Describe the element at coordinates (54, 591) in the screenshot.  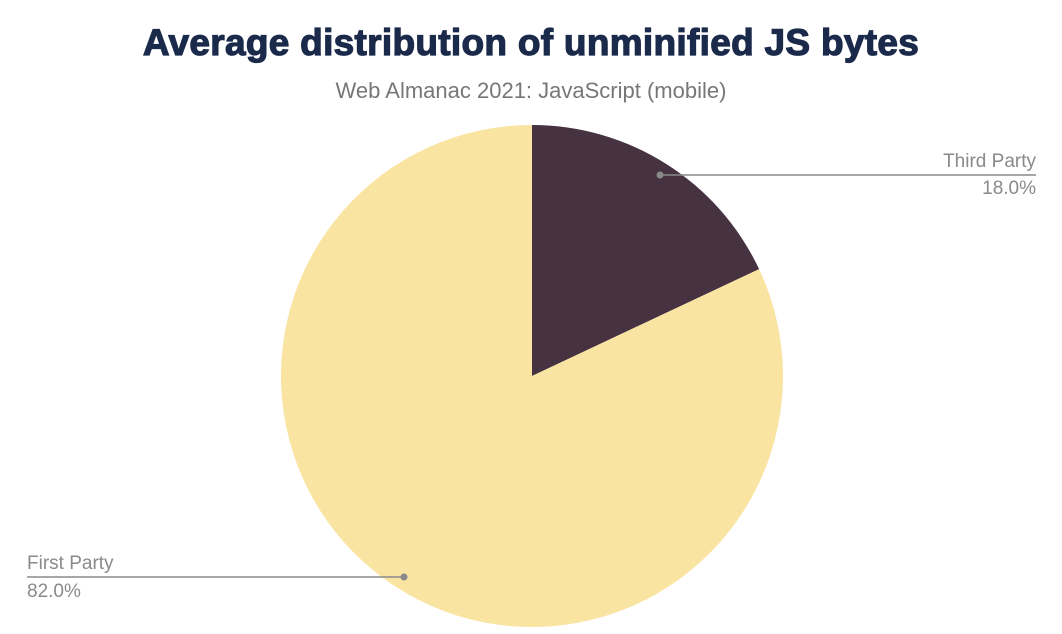
I see `slice-value: 82.0%` at that location.